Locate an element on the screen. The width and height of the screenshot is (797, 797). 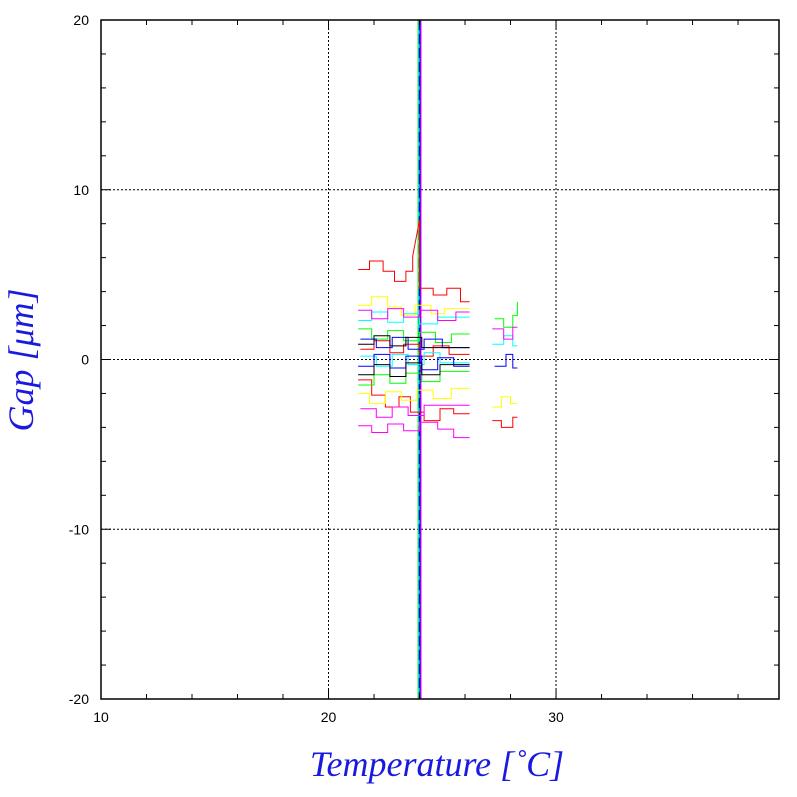
x-axis-title: Temperature [˚C] is located at coordinates (437, 764).